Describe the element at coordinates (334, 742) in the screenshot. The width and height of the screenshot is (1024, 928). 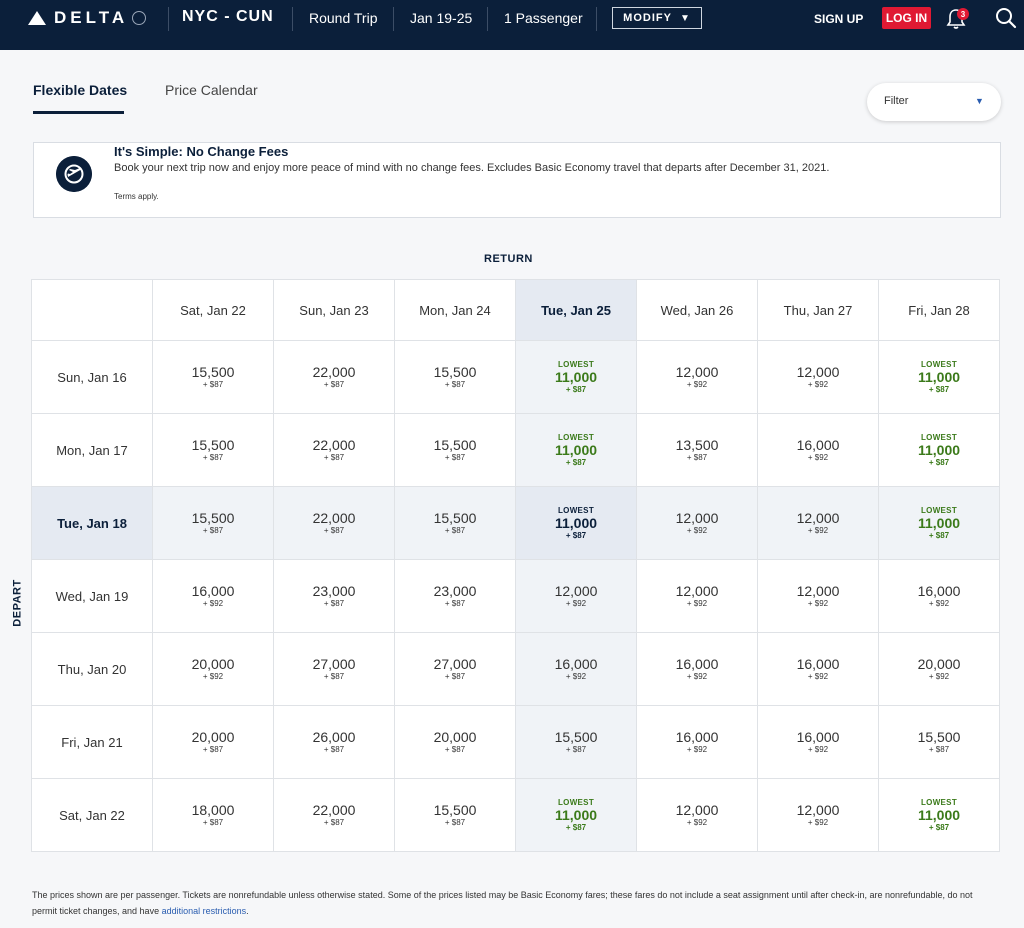
I see `fare-cell: 26,000 + $87` at that location.